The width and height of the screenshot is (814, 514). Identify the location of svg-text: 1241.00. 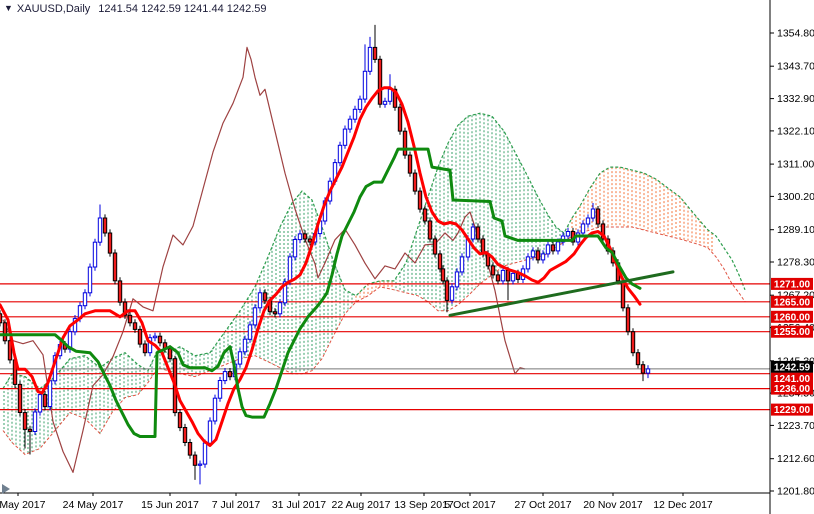
(792, 379).